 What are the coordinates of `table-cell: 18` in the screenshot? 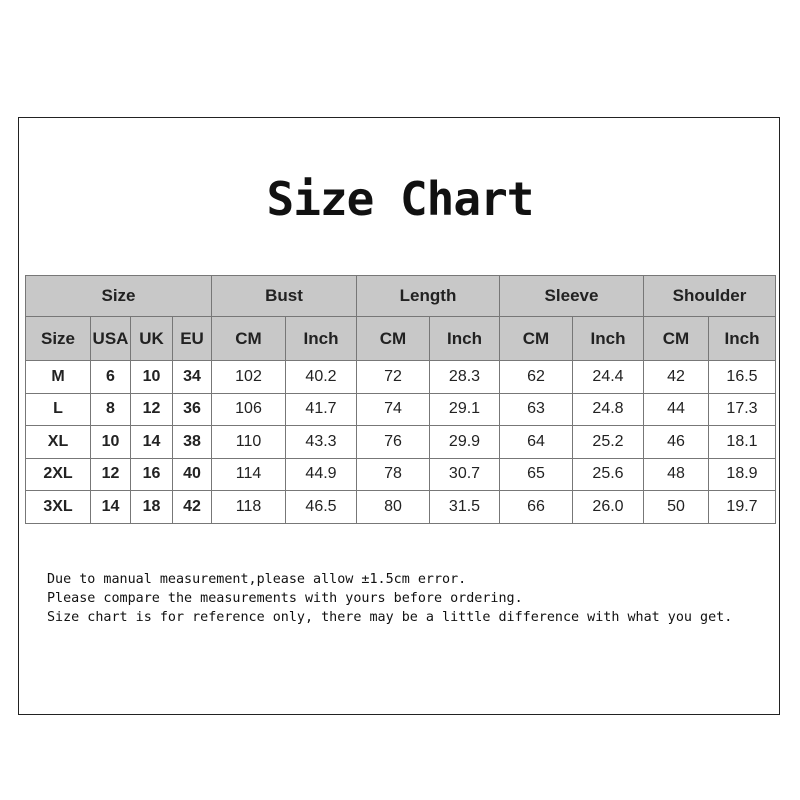 It's located at (151, 507).